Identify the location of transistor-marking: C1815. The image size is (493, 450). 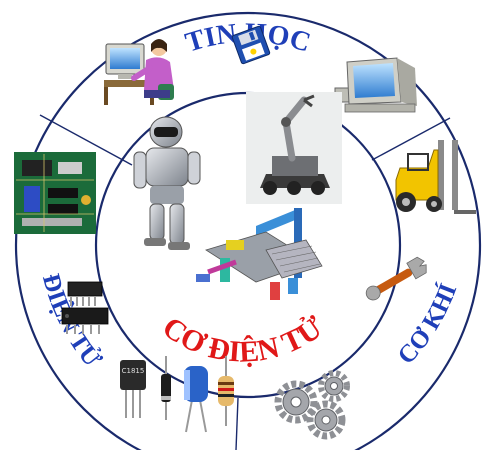
(133, 371).